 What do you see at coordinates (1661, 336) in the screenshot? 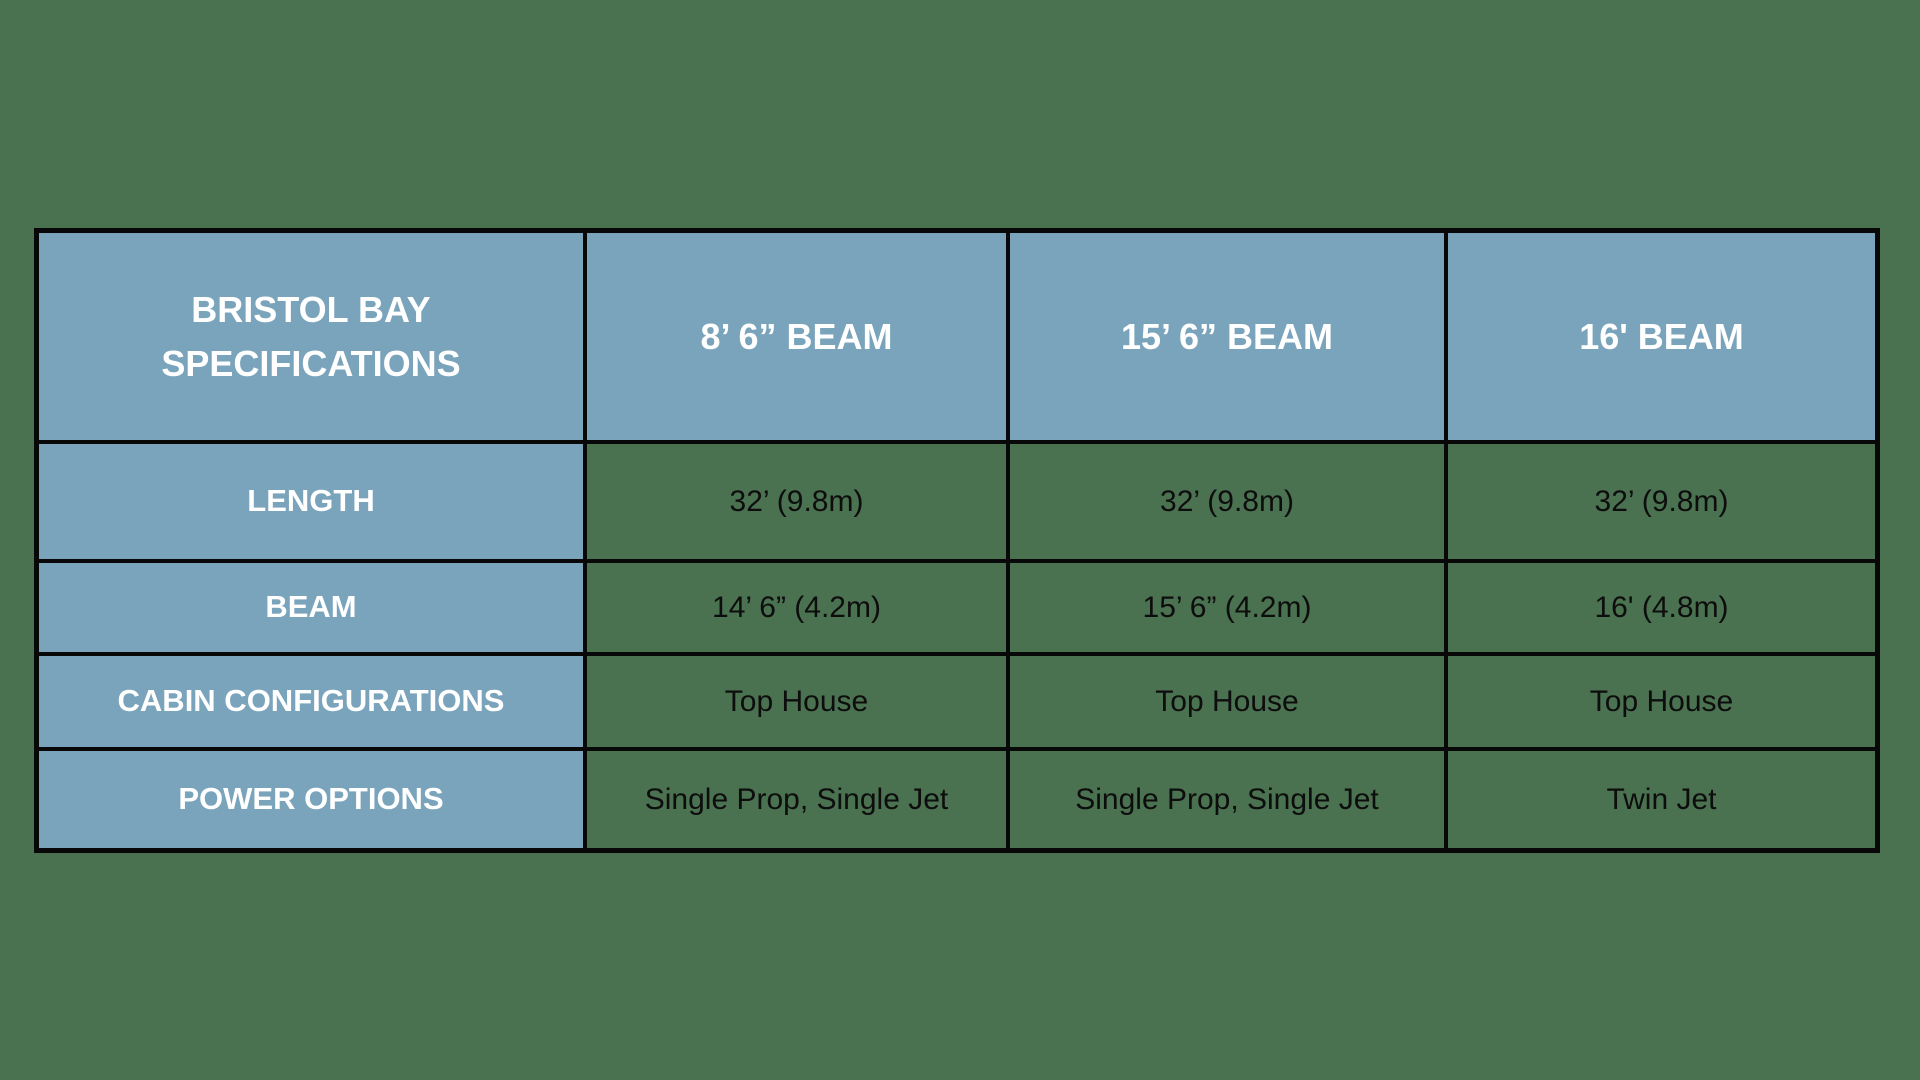
I see `column-header-16-beam: 16' BEAM` at bounding box center [1661, 336].